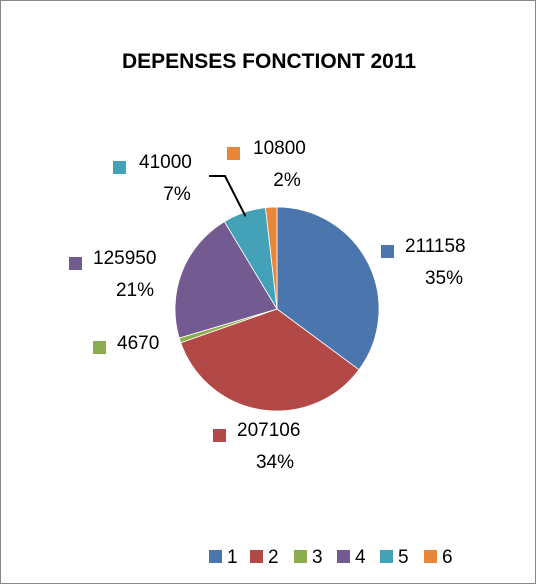  I want to click on chart-title: DEPENSES FONCTIONT 2011, so click(269, 61).